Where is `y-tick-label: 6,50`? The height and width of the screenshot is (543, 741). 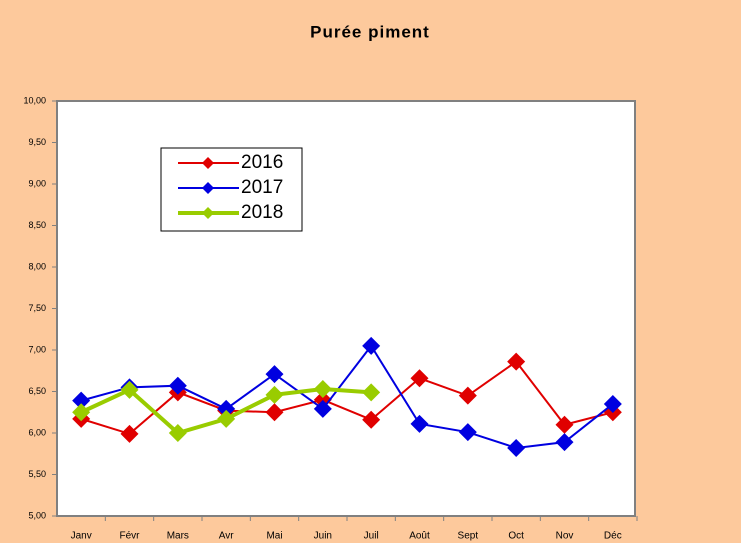
y-tick-label: 6,50 is located at coordinates (37, 391).